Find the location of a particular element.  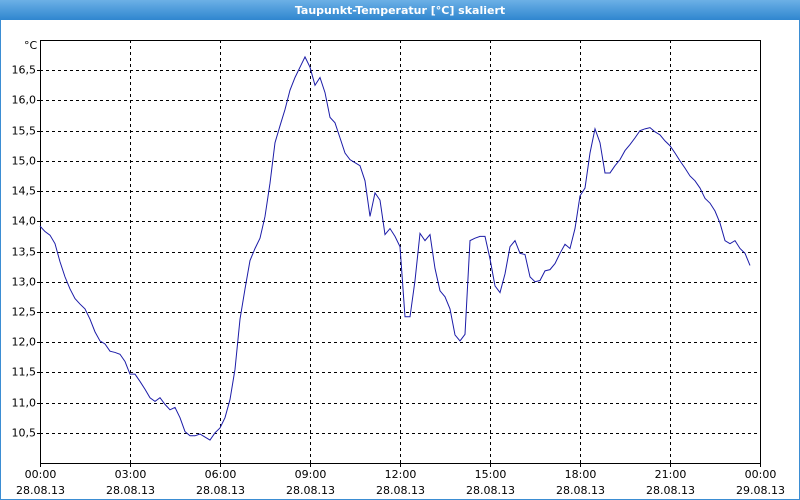

y-tick-label: 13,5 is located at coordinates (24, 252).